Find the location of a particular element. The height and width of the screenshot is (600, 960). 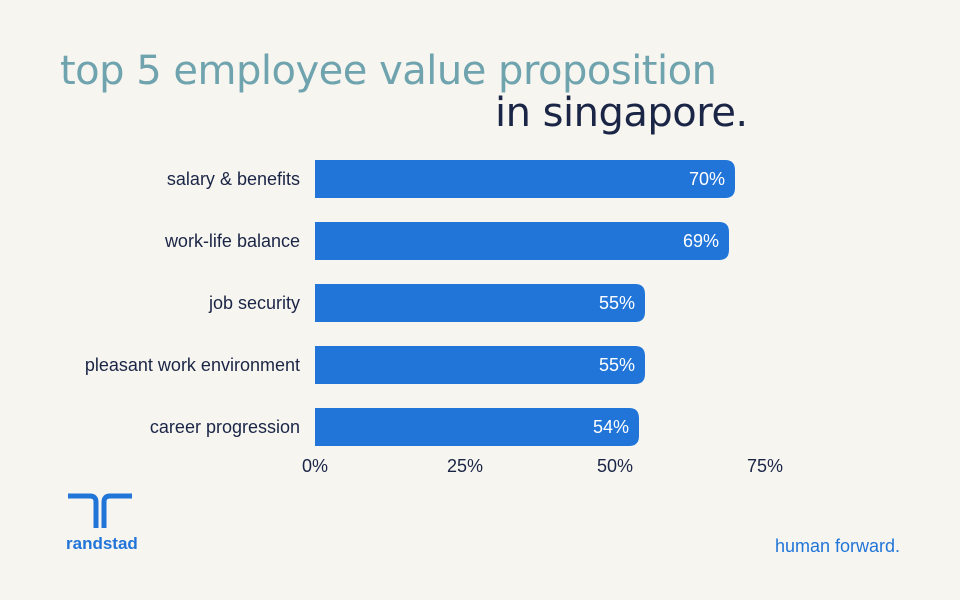

category-label: salary & benefits is located at coordinates (233, 179).